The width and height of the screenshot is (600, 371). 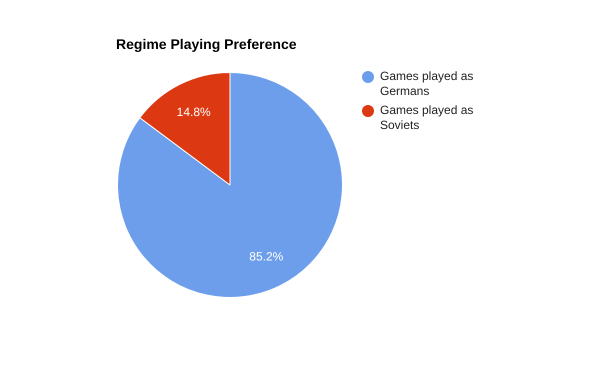 What do you see at coordinates (427, 84) in the screenshot?
I see `legend-label: Games played as Germans` at bounding box center [427, 84].